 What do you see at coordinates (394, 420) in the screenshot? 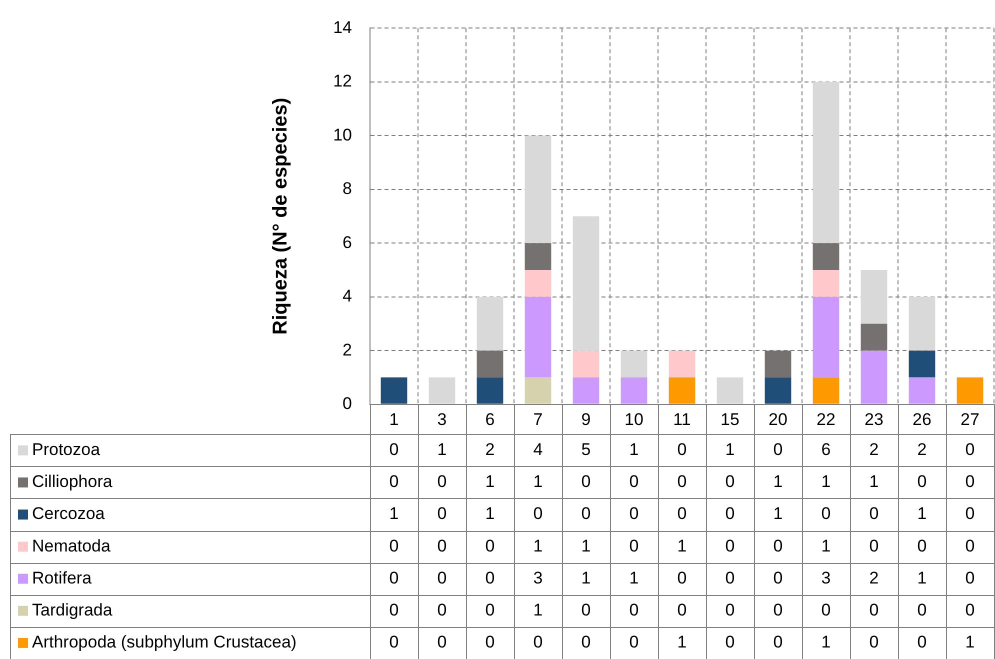
I see `x-tick-label: 1` at bounding box center [394, 420].